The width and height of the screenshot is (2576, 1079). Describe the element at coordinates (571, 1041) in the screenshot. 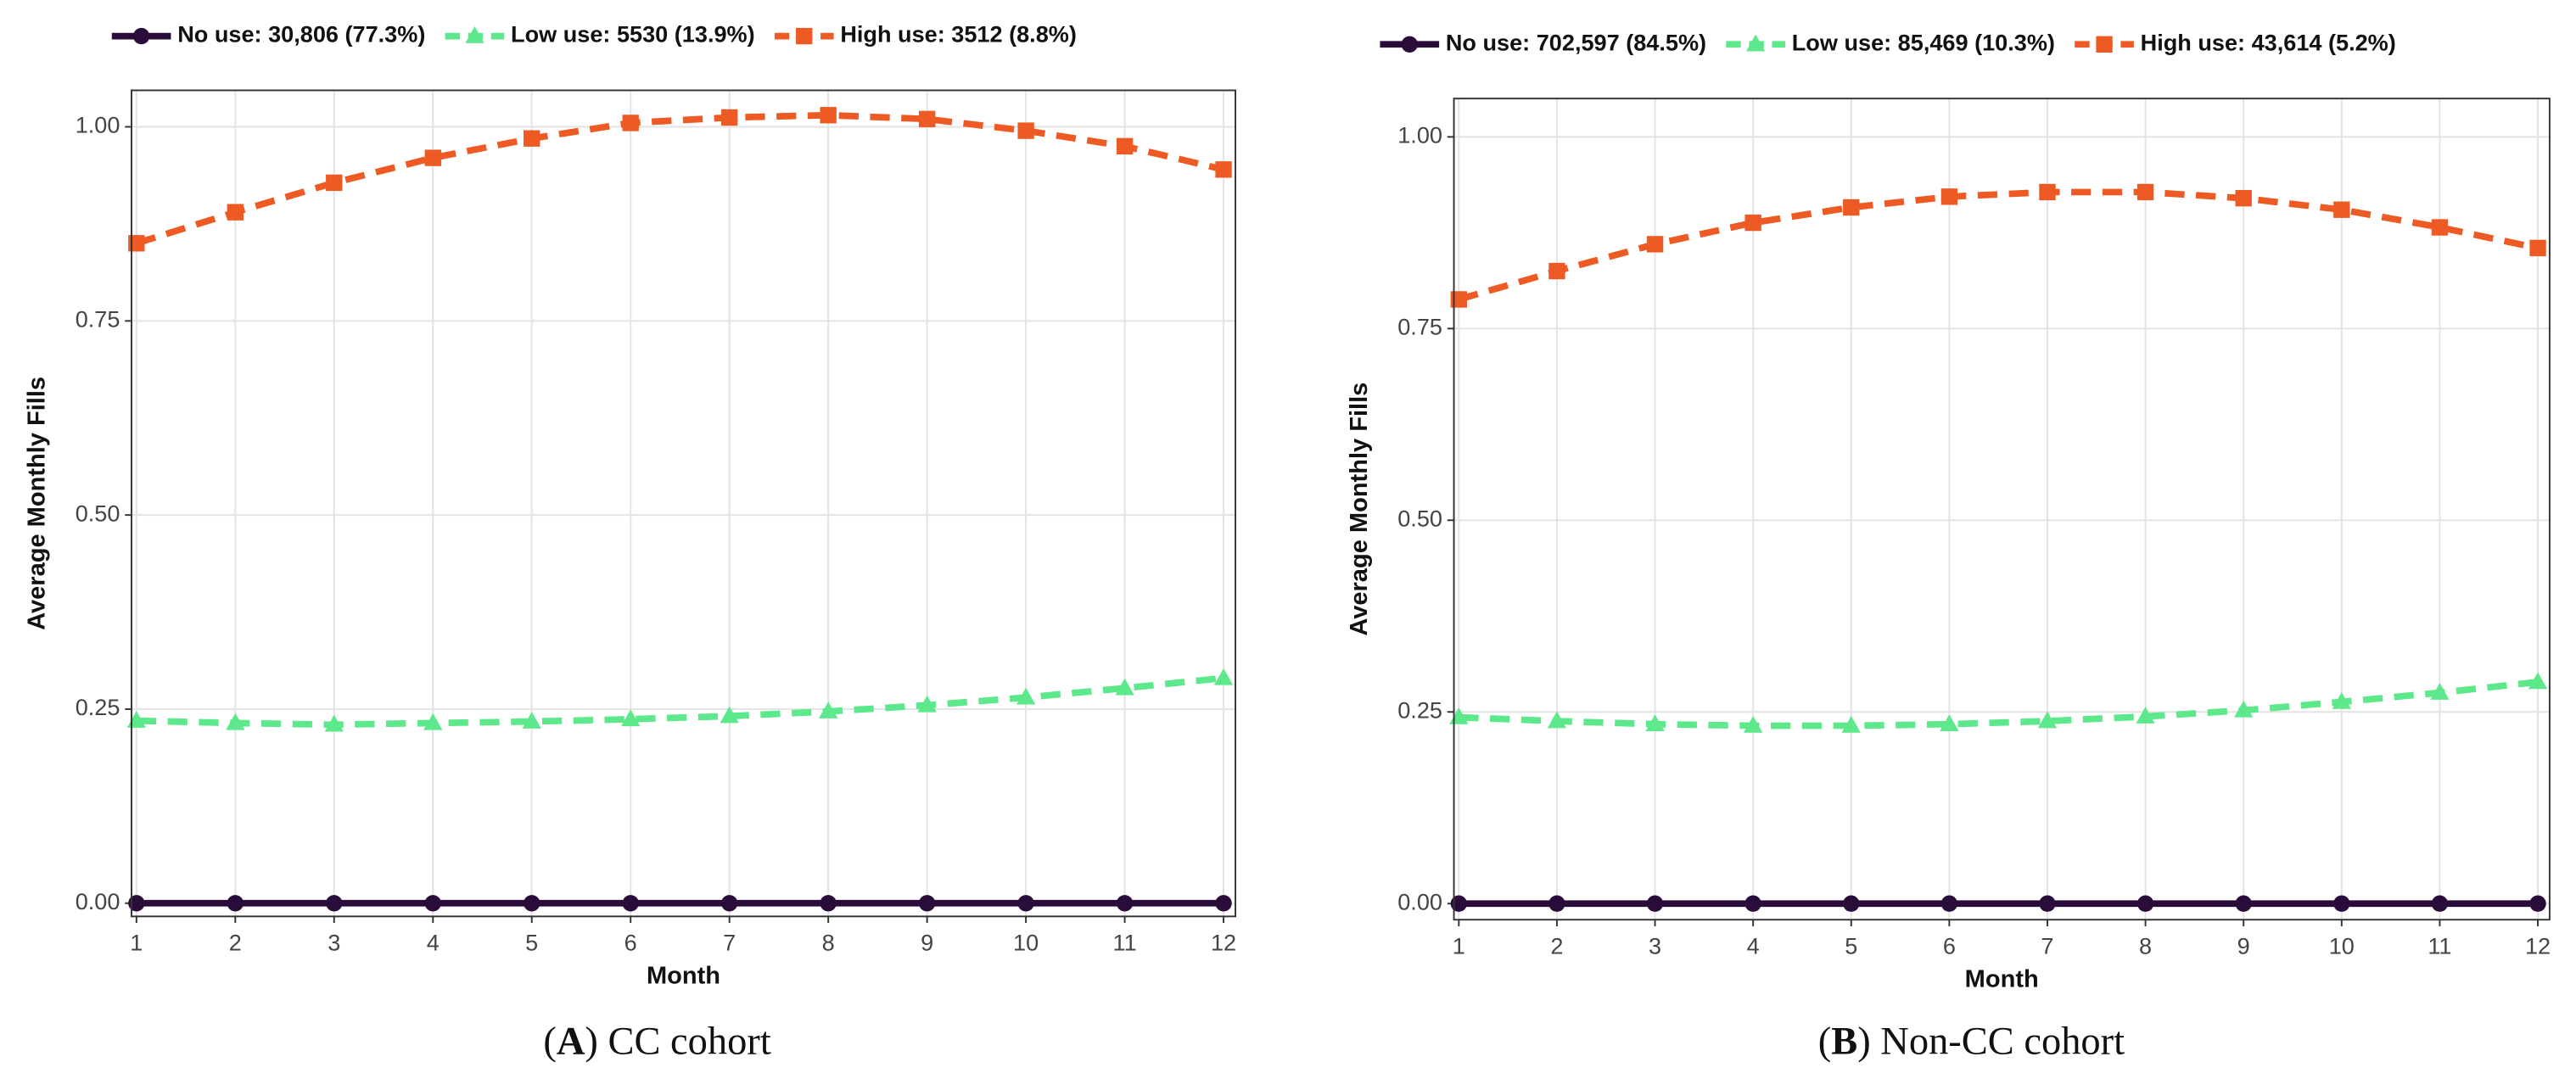

I see `caption-part: A` at that location.